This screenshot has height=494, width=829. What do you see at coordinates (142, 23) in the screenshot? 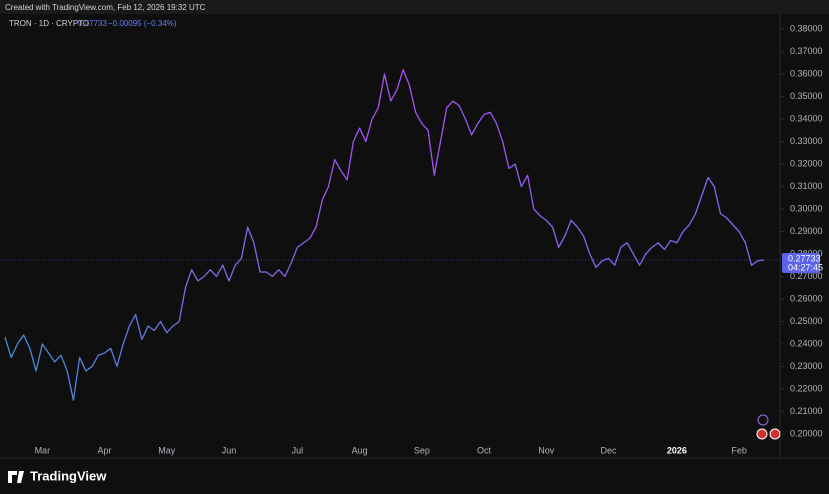
I see `price-change: −0.00095 (−0.34%)` at bounding box center [142, 23].